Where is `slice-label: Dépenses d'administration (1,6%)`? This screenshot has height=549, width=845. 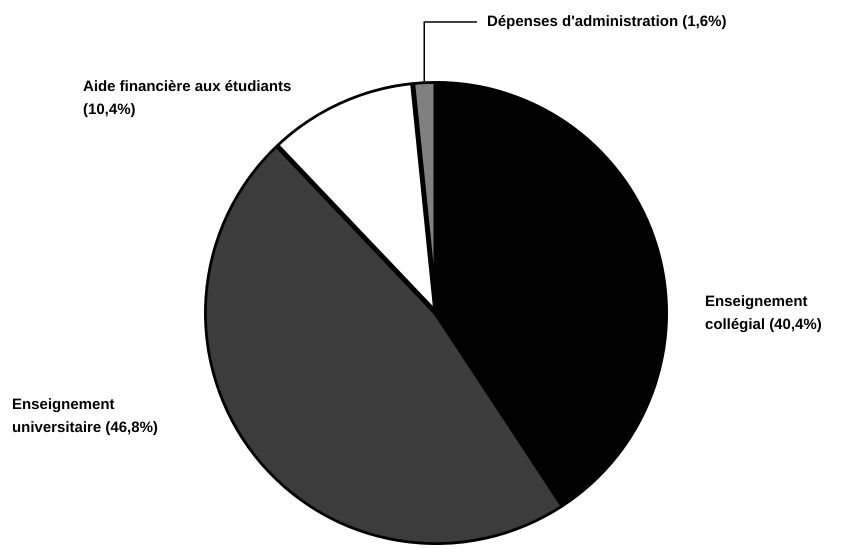 slice-label: Dépenses d'administration (1,6%) is located at coordinates (606, 21).